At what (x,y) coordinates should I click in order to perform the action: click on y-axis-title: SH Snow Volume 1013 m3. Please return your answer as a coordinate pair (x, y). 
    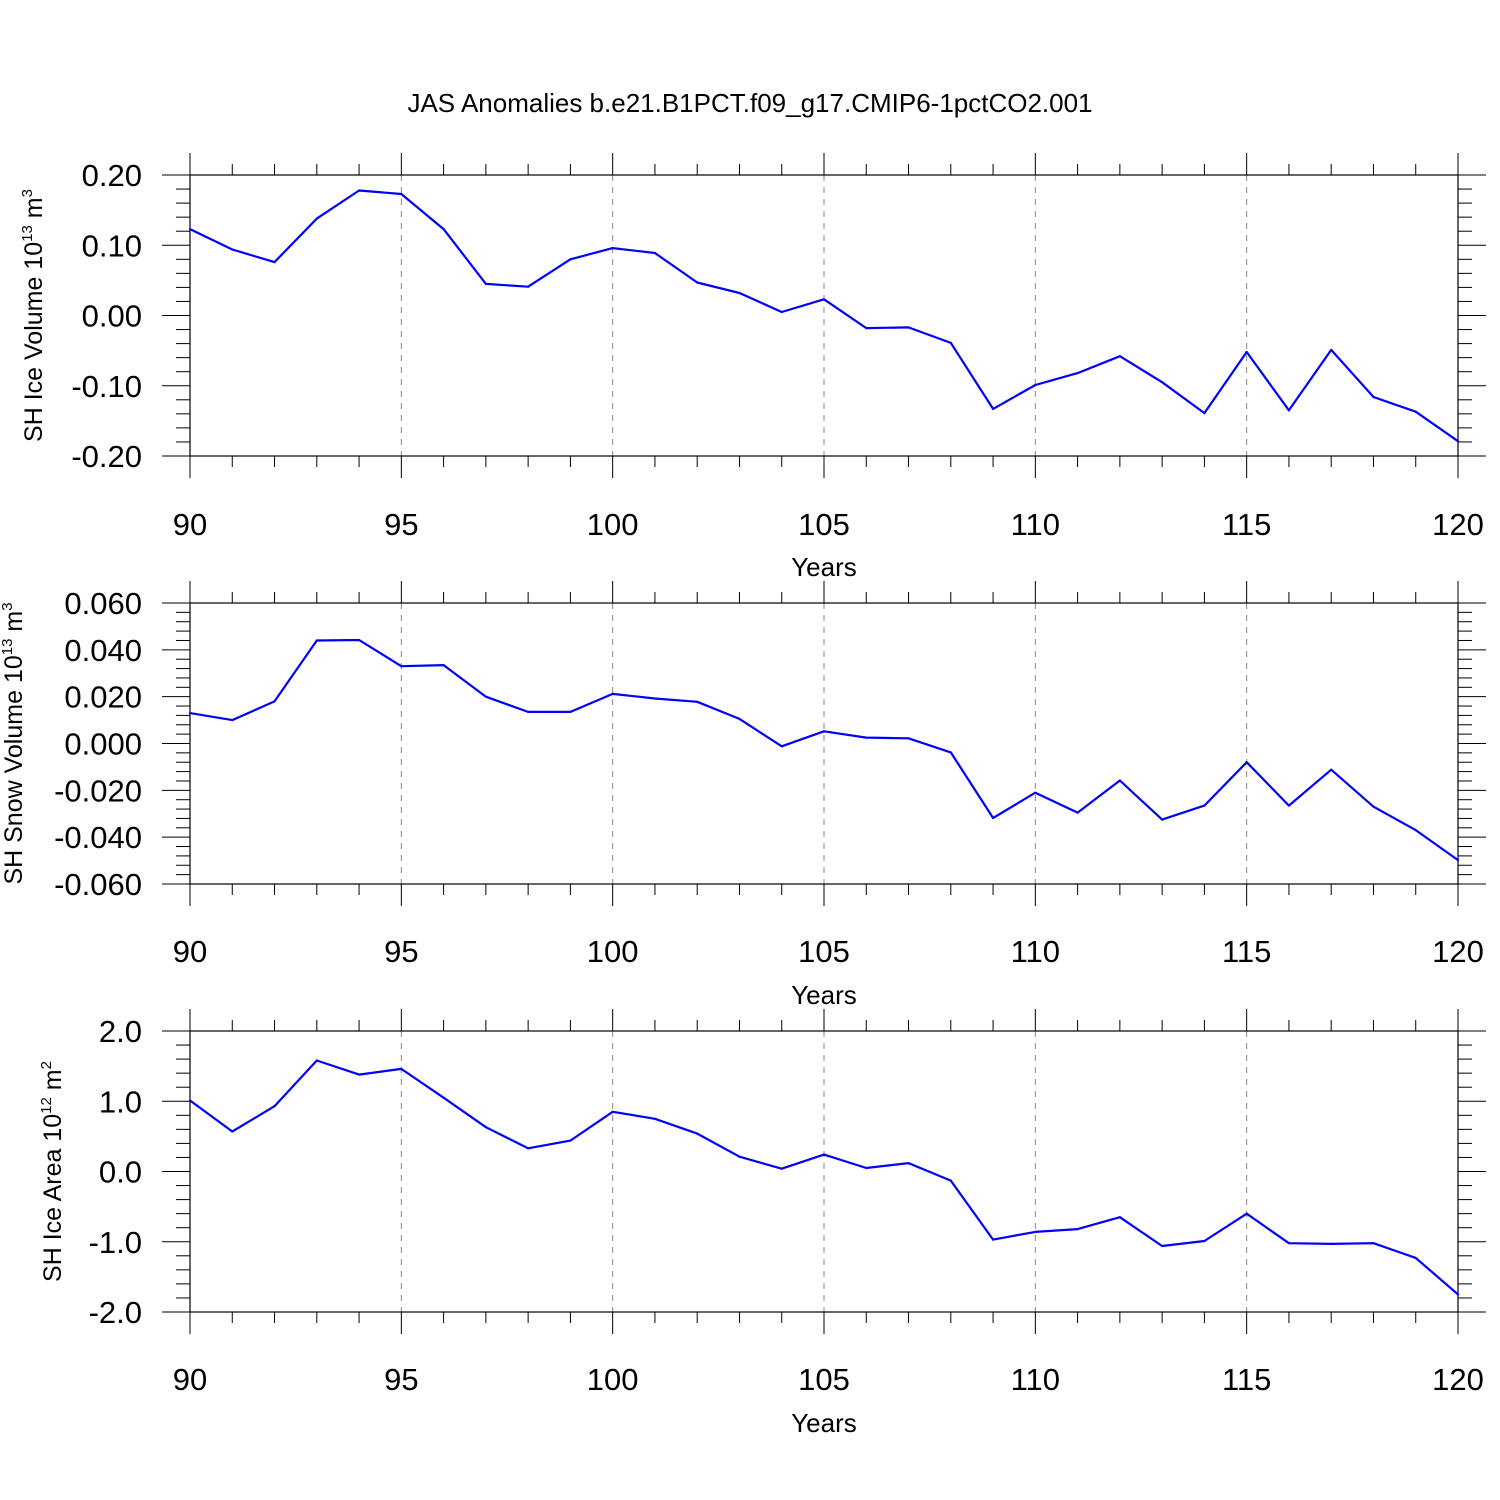
    Looking at the image, I should click on (14, 743).